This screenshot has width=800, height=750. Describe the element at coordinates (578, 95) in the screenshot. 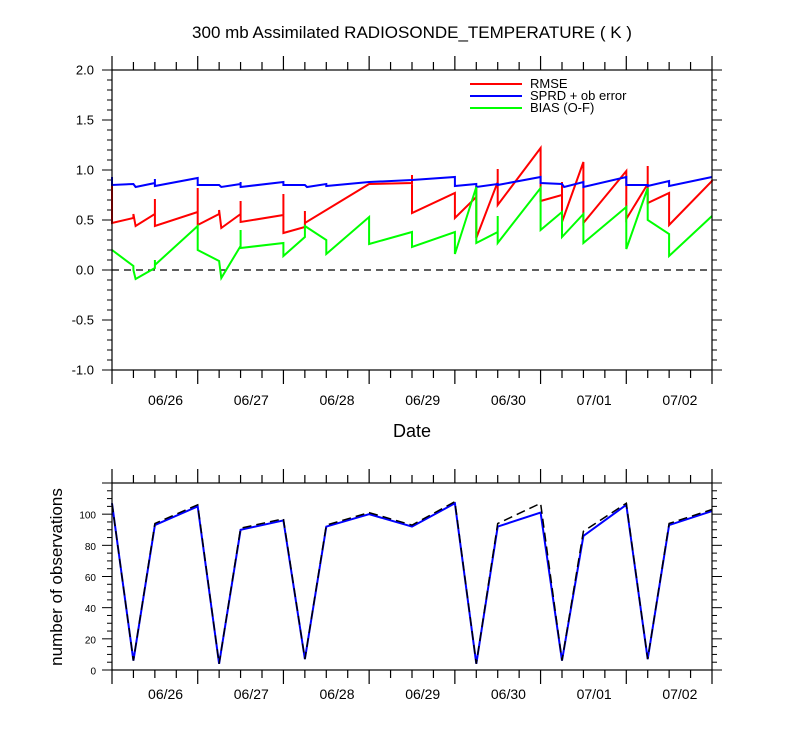

I see `legend-label: SPRD + ob error` at that location.